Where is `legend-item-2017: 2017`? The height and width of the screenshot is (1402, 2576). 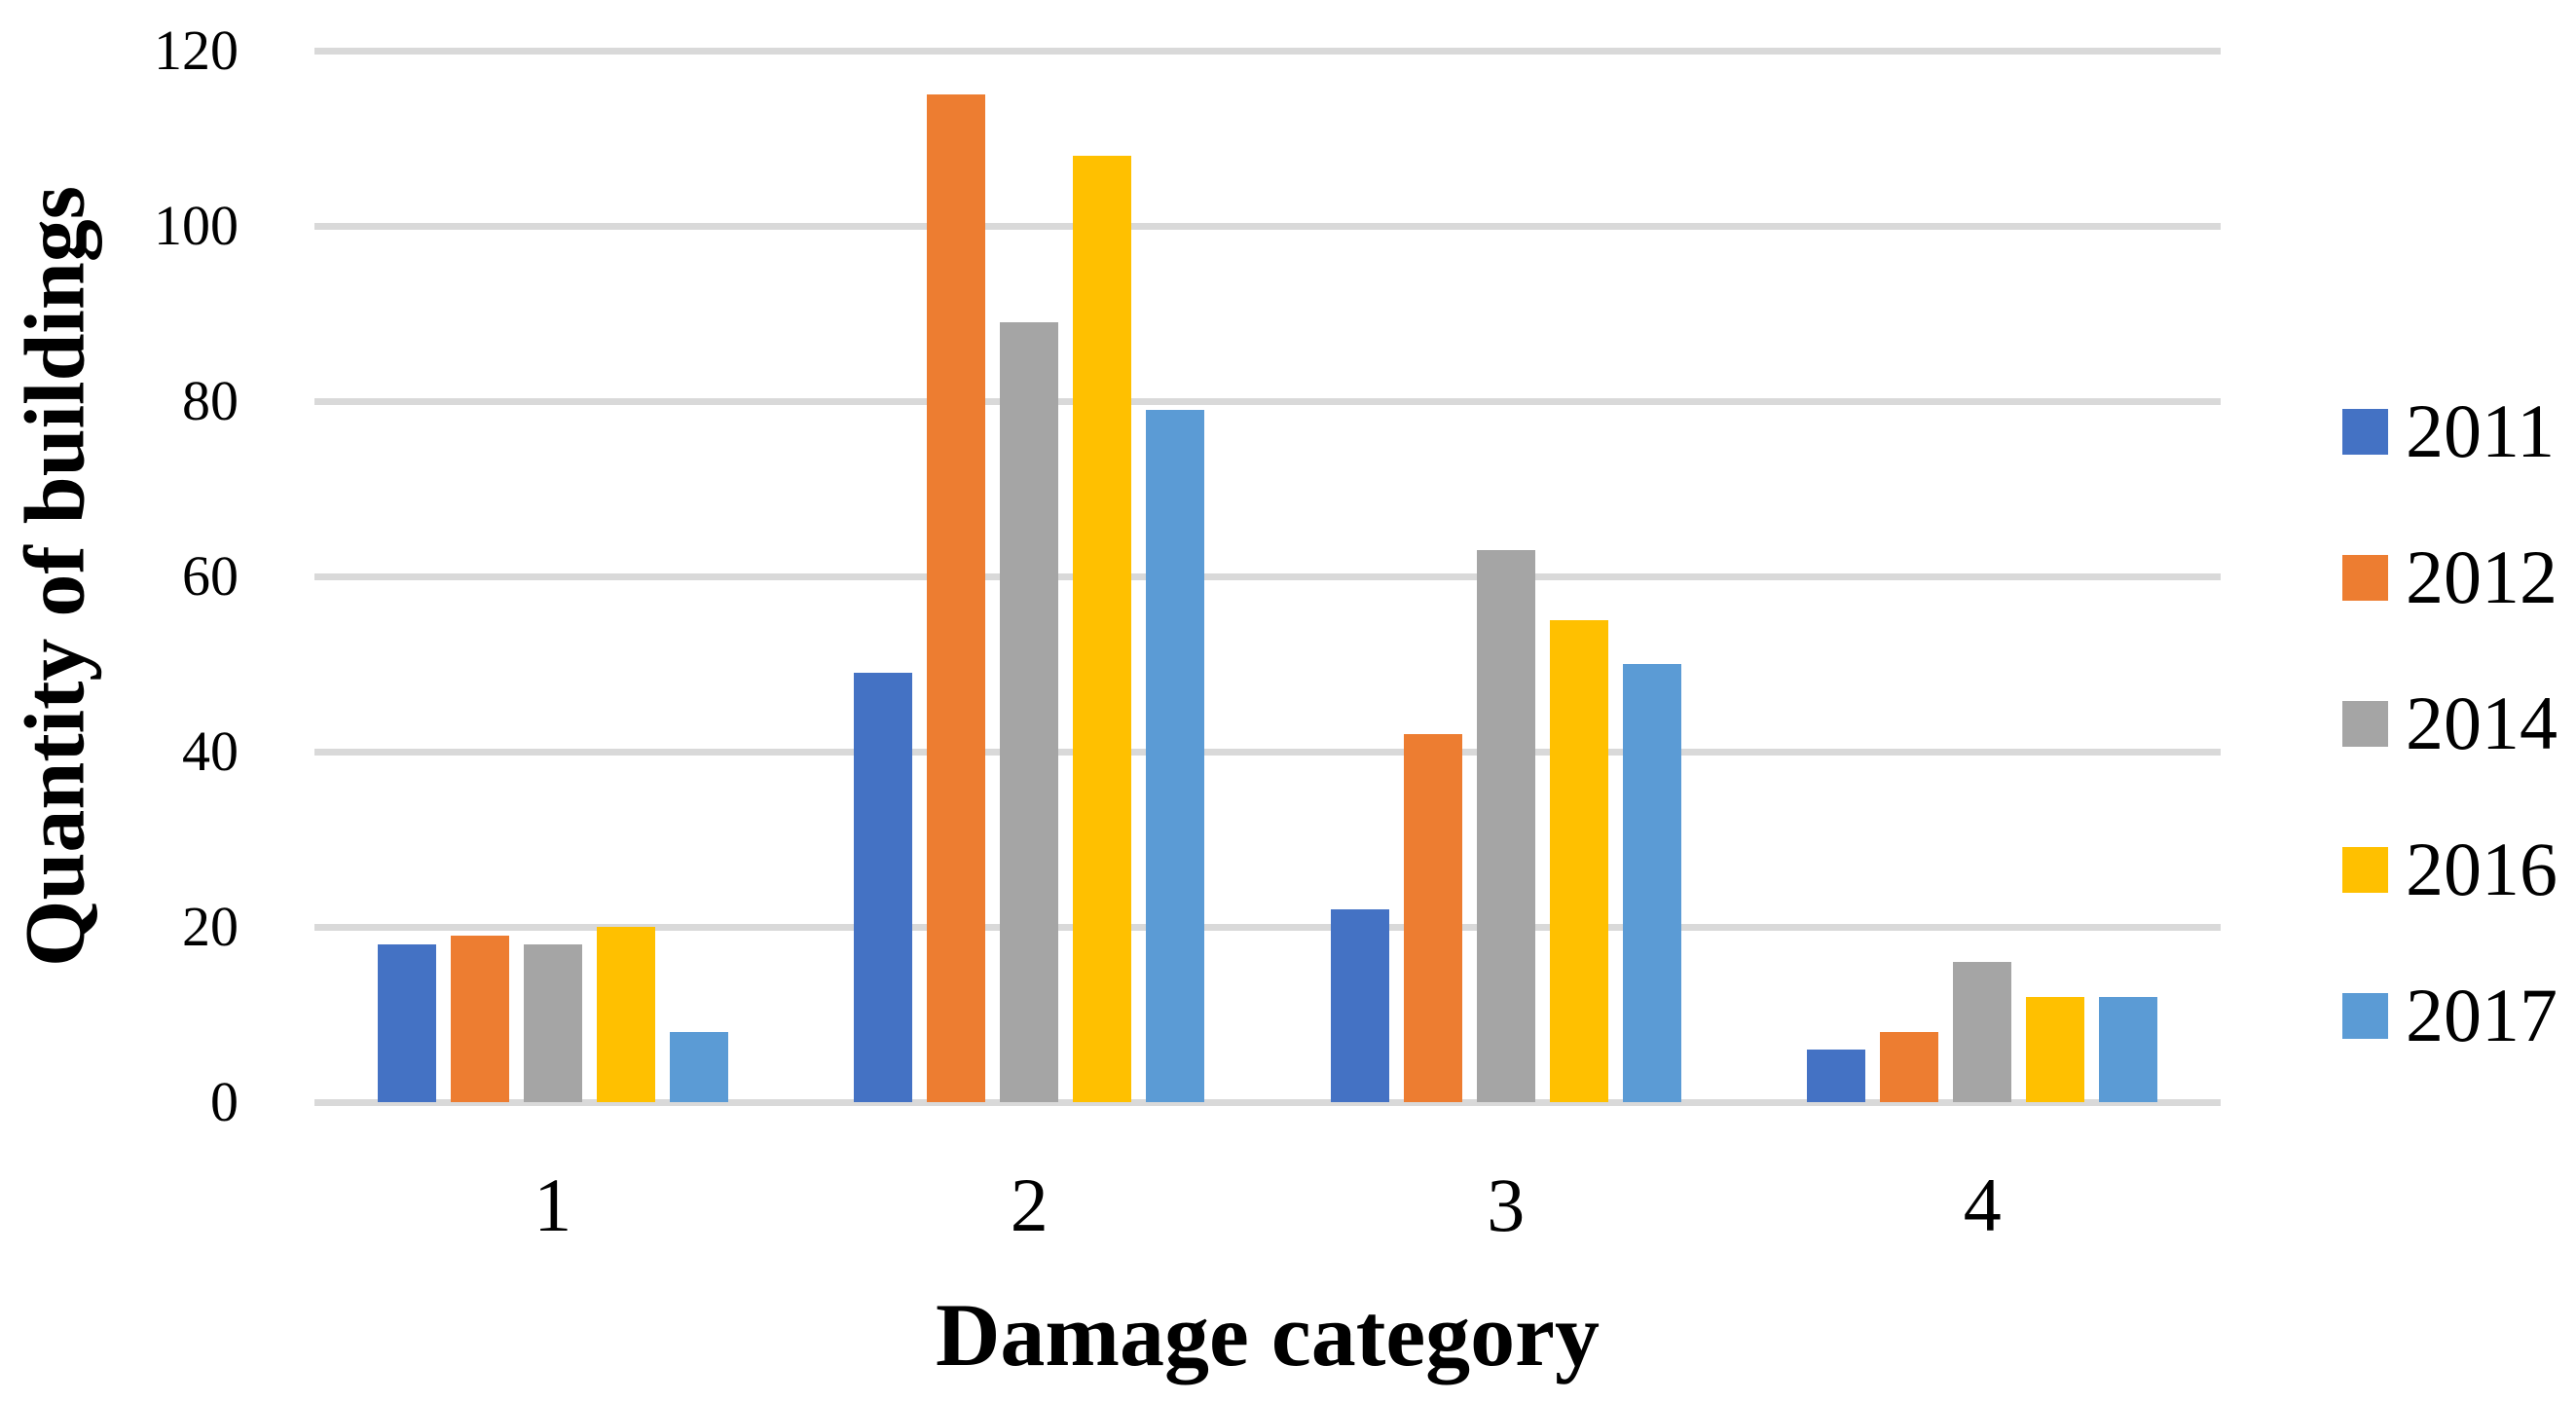 legend-item-2017: 2017 is located at coordinates (2450, 1015).